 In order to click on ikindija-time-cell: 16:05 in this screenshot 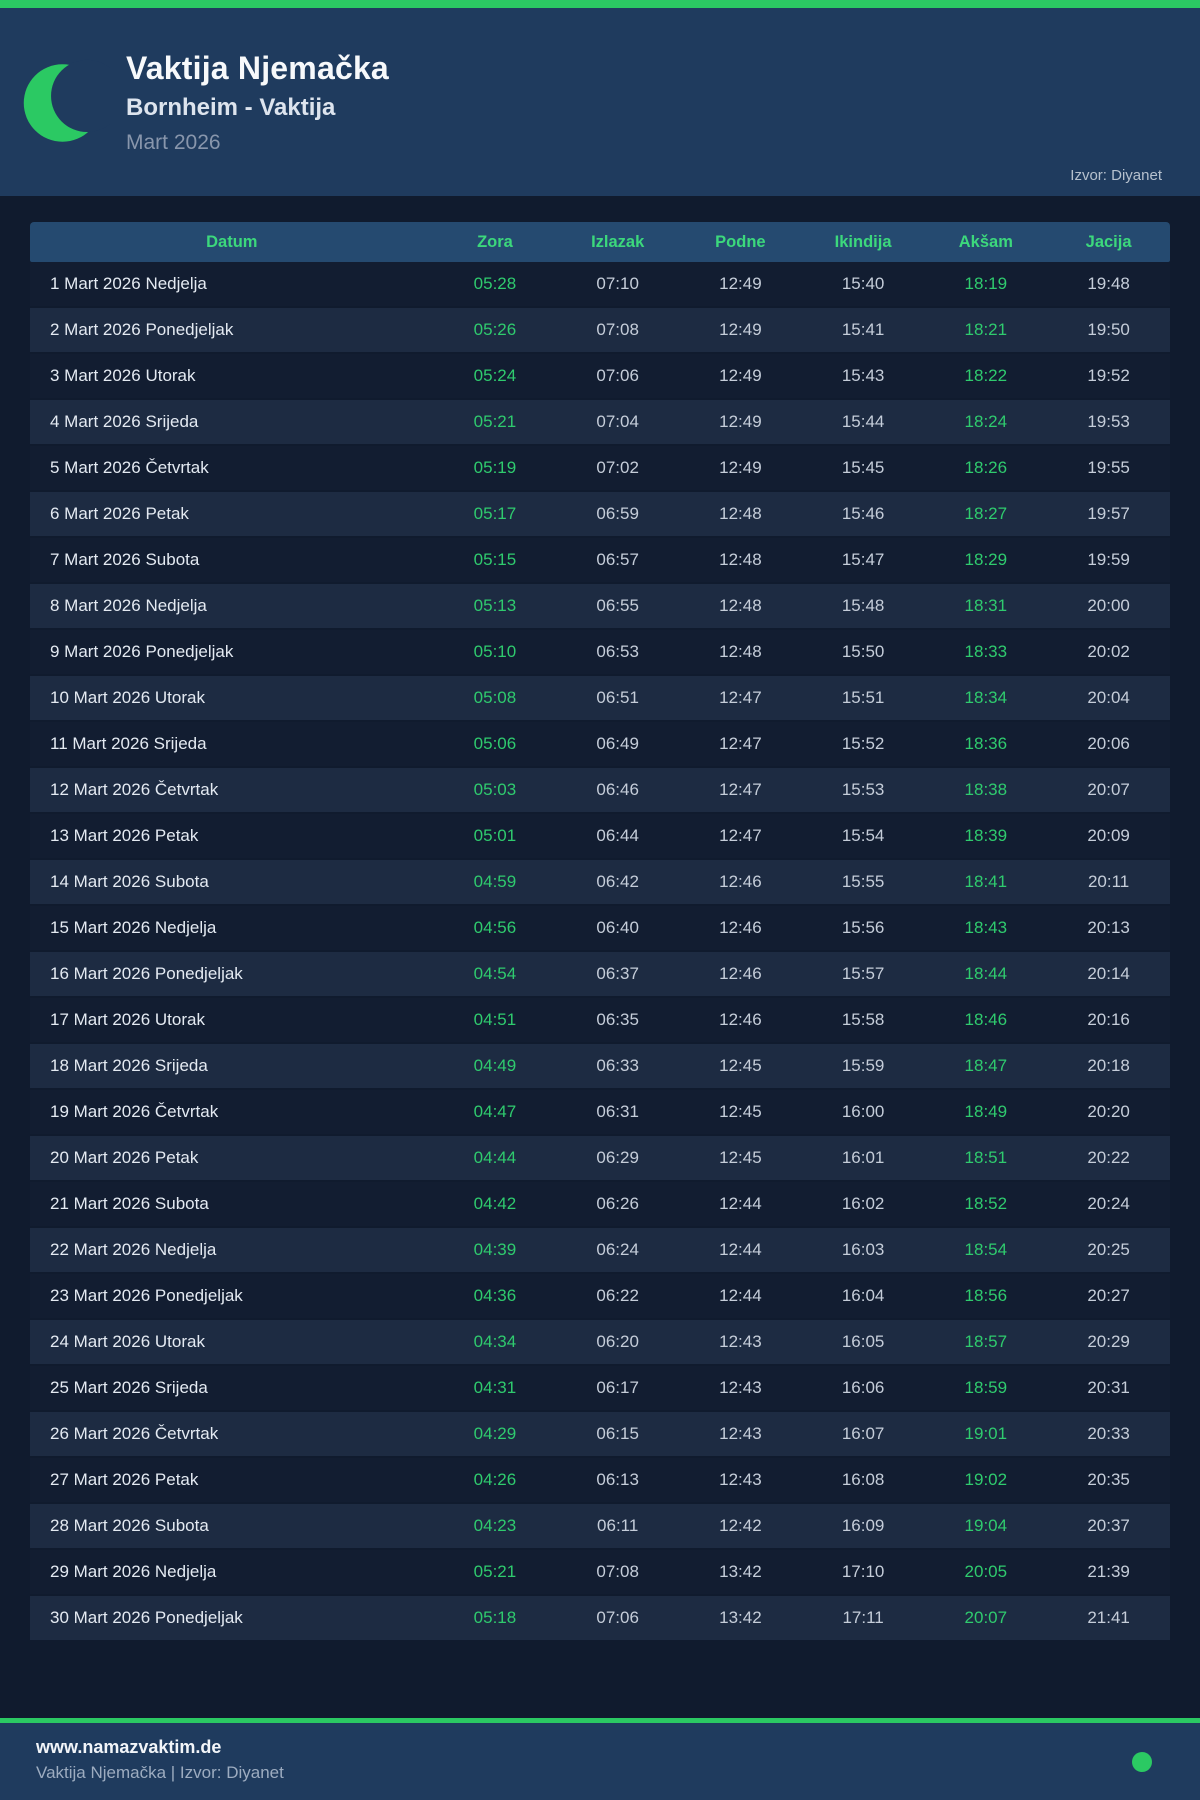, I will do `click(863, 1343)`.